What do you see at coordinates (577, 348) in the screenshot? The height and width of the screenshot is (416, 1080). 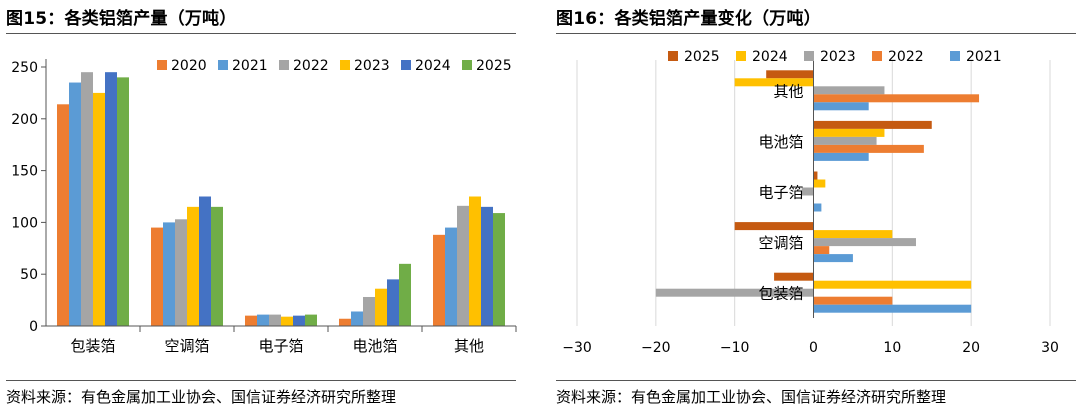 I see `x-tick-label: −30` at bounding box center [577, 348].